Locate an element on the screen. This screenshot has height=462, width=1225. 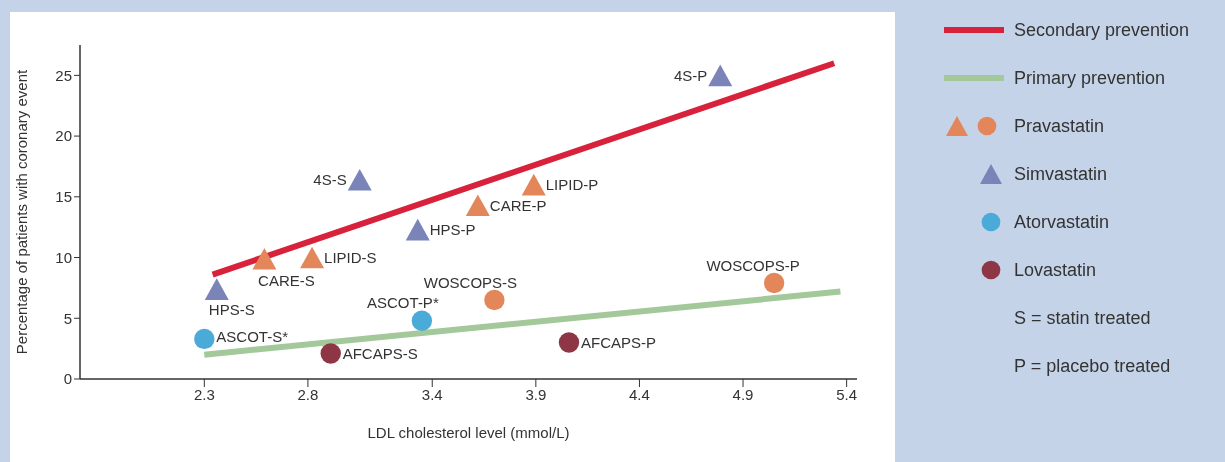
y-tick-label: 25 is located at coordinates (63, 75).